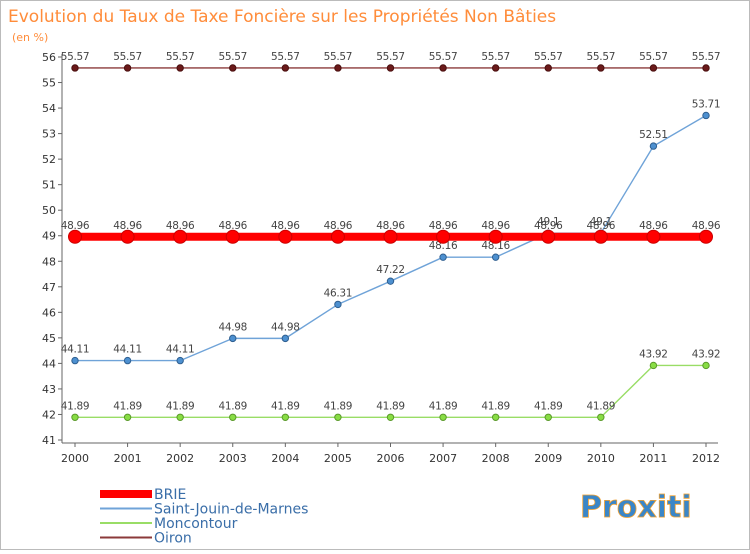 The image size is (750, 554). I want to click on legend-item-saint-jouin-de-marnes: Saint-Jouin-de-Marnes, so click(204, 510).